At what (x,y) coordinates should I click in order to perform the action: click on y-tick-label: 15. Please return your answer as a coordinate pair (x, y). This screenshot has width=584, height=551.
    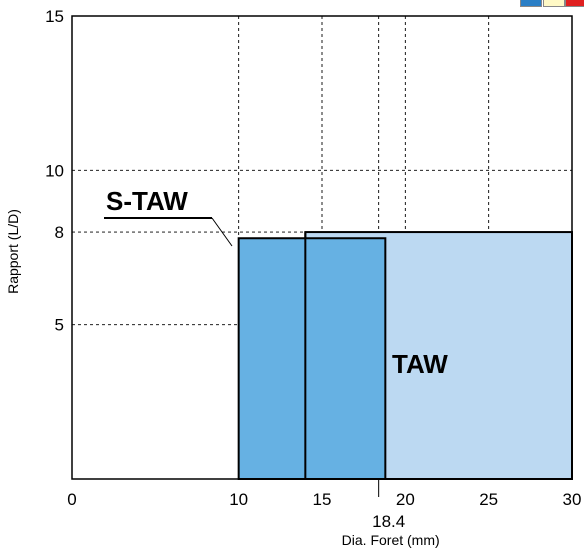
    Looking at the image, I should click on (54, 16).